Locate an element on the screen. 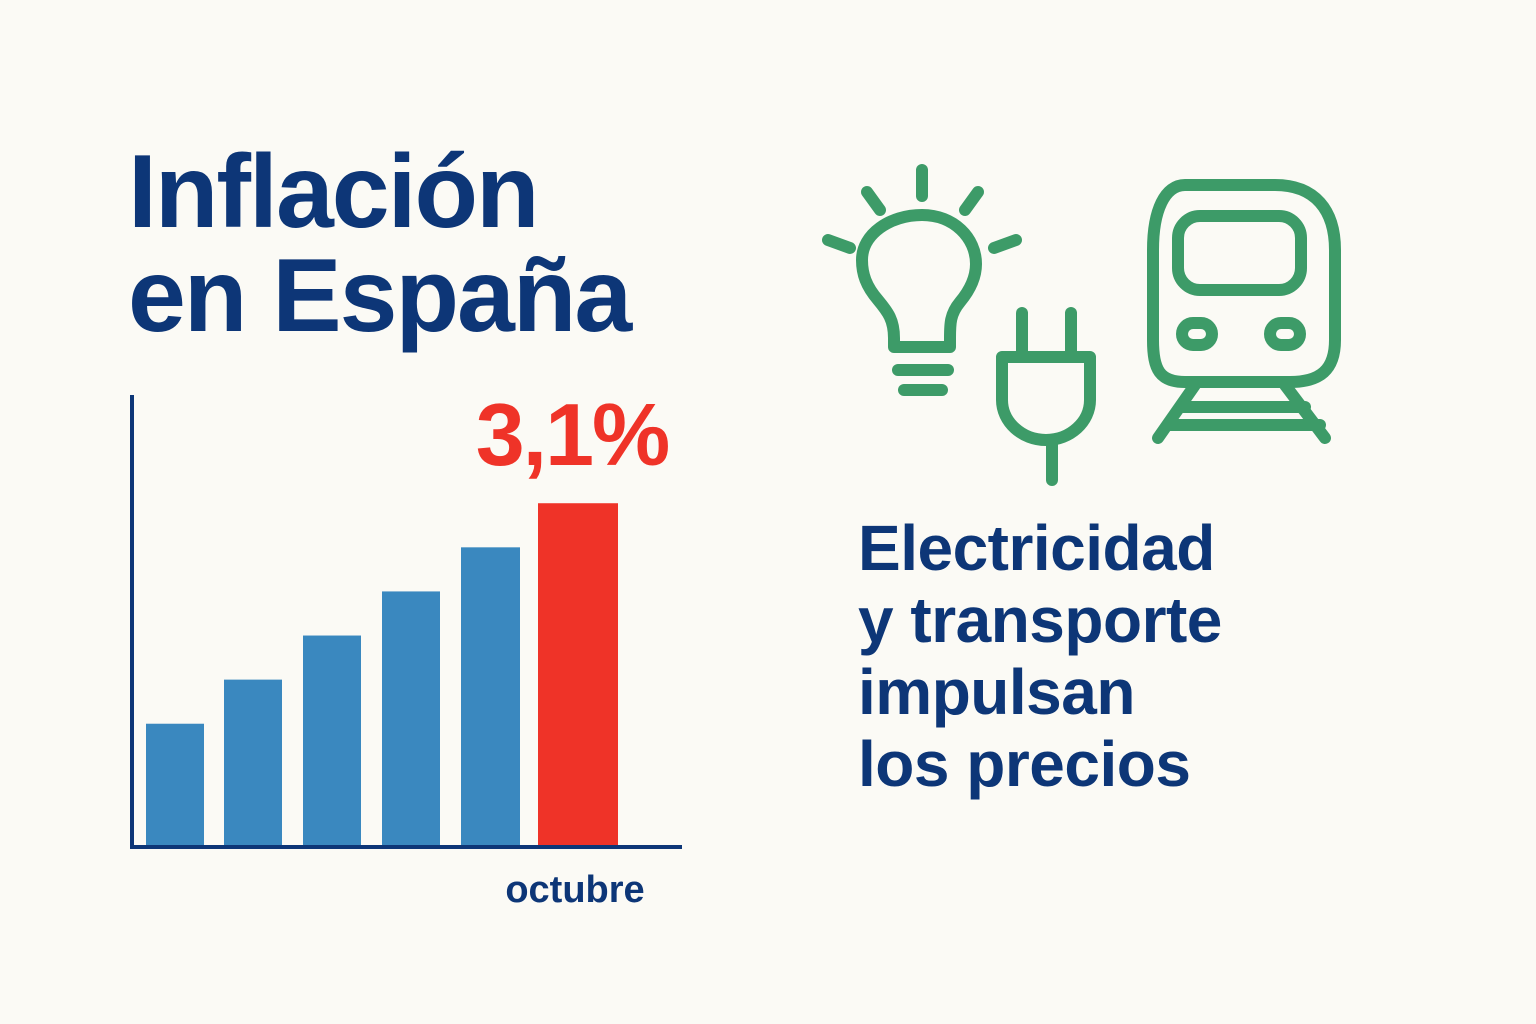 The height and width of the screenshot is (1024, 1536). icons-group is located at coordinates (1081, 325).